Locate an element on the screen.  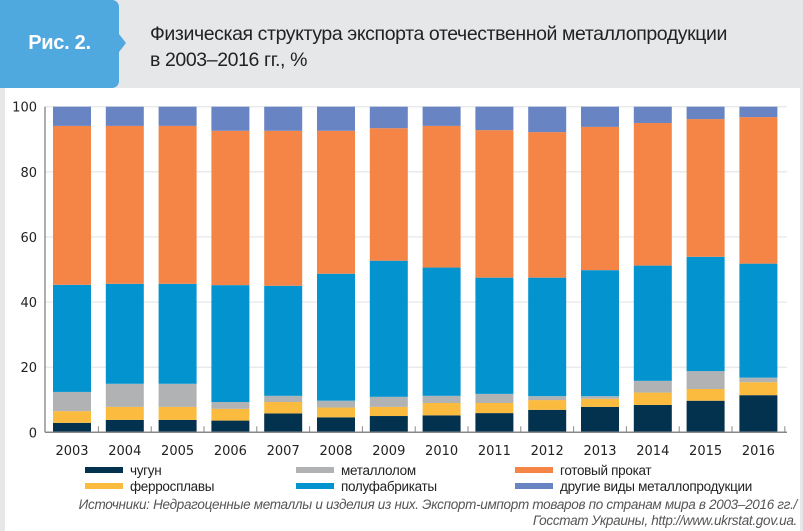
bar-stack-2009 is located at coordinates (388, 269).